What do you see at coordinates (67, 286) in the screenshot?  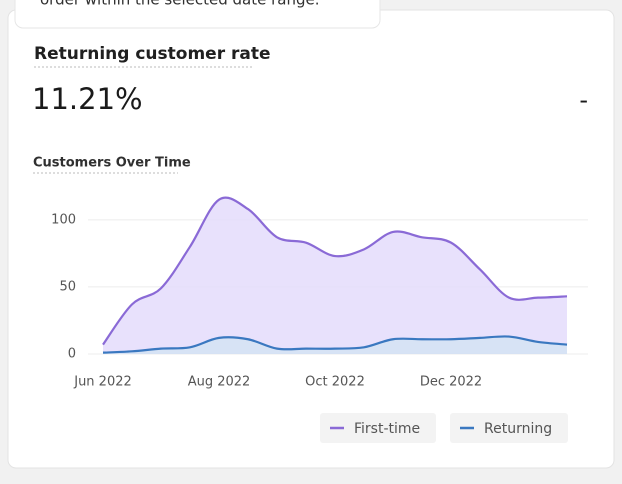 I see `y-tick-label: 50` at bounding box center [67, 286].